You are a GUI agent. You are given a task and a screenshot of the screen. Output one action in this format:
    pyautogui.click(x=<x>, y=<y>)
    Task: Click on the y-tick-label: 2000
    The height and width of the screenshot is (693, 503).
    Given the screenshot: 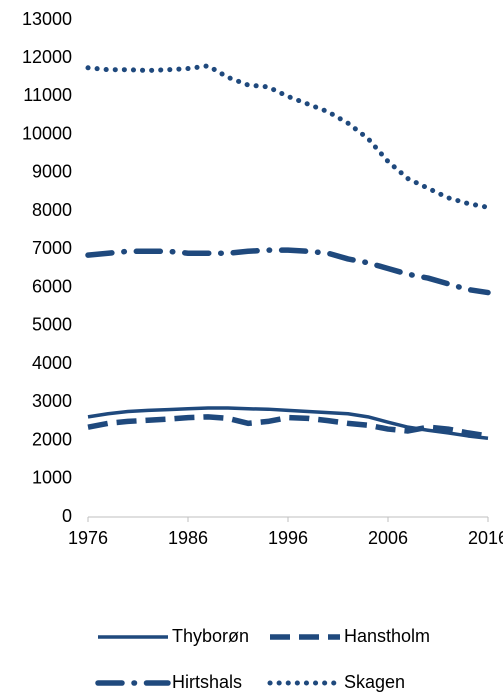 What is the action you would take?
    pyautogui.click(x=52, y=439)
    